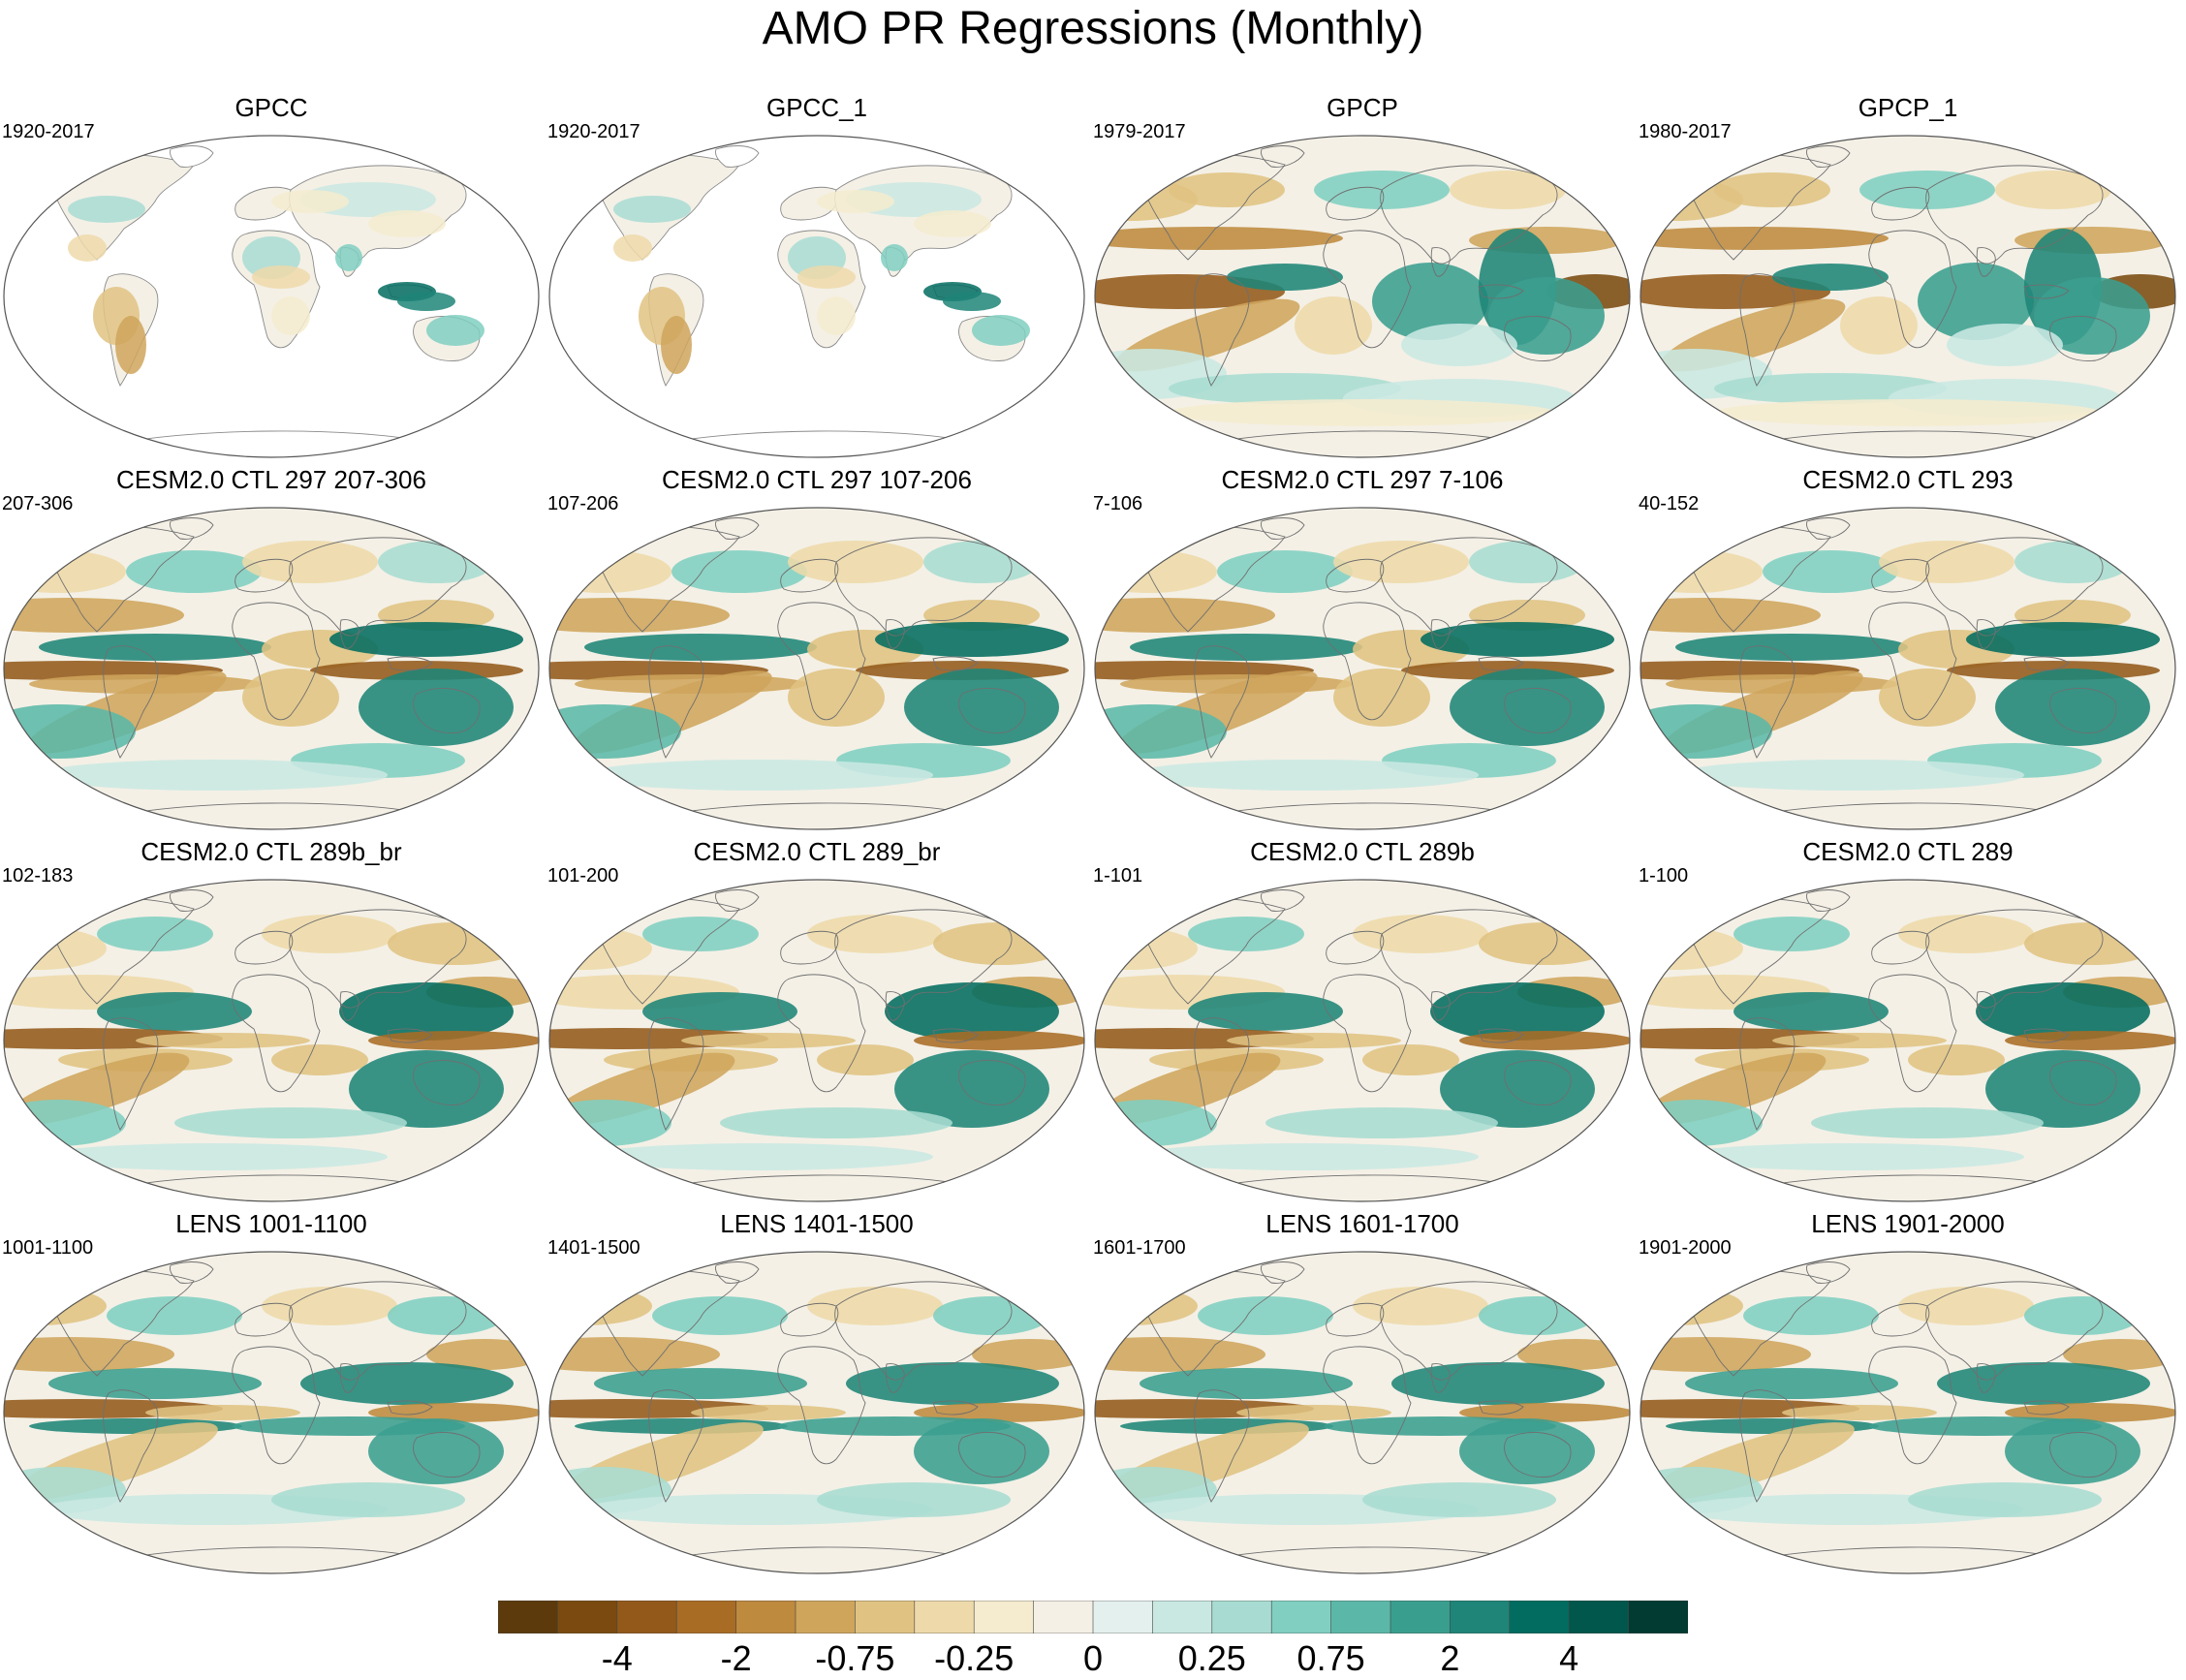 The image size is (2186, 1680). Describe the element at coordinates (1908, 851) in the screenshot. I see `panel-title: CESM2.0 CTL 289` at that location.